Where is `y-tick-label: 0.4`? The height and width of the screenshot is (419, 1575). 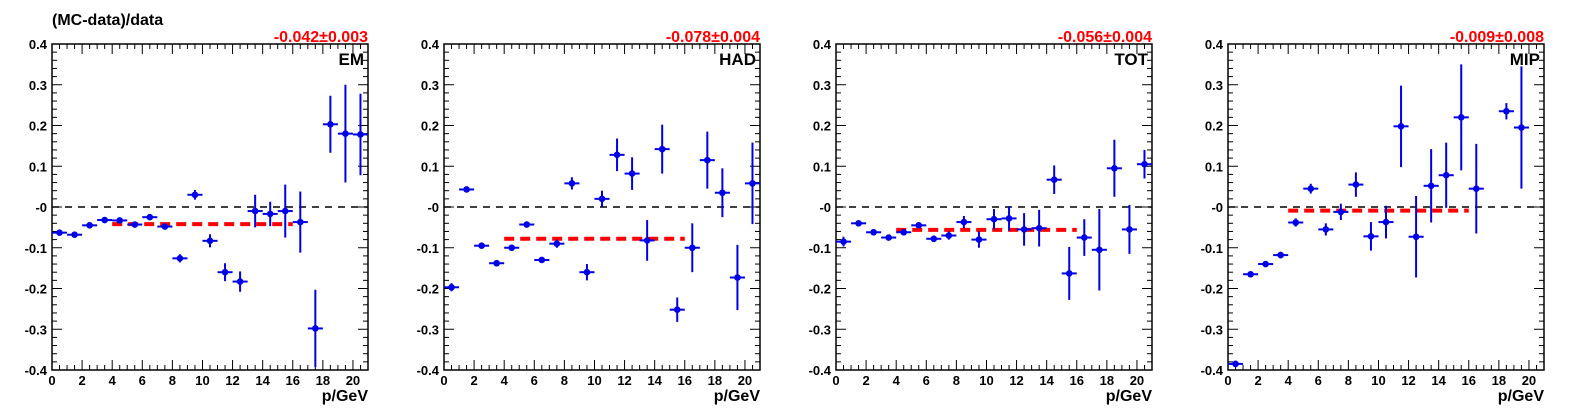 y-tick-label: 0.4 is located at coordinates (38, 44).